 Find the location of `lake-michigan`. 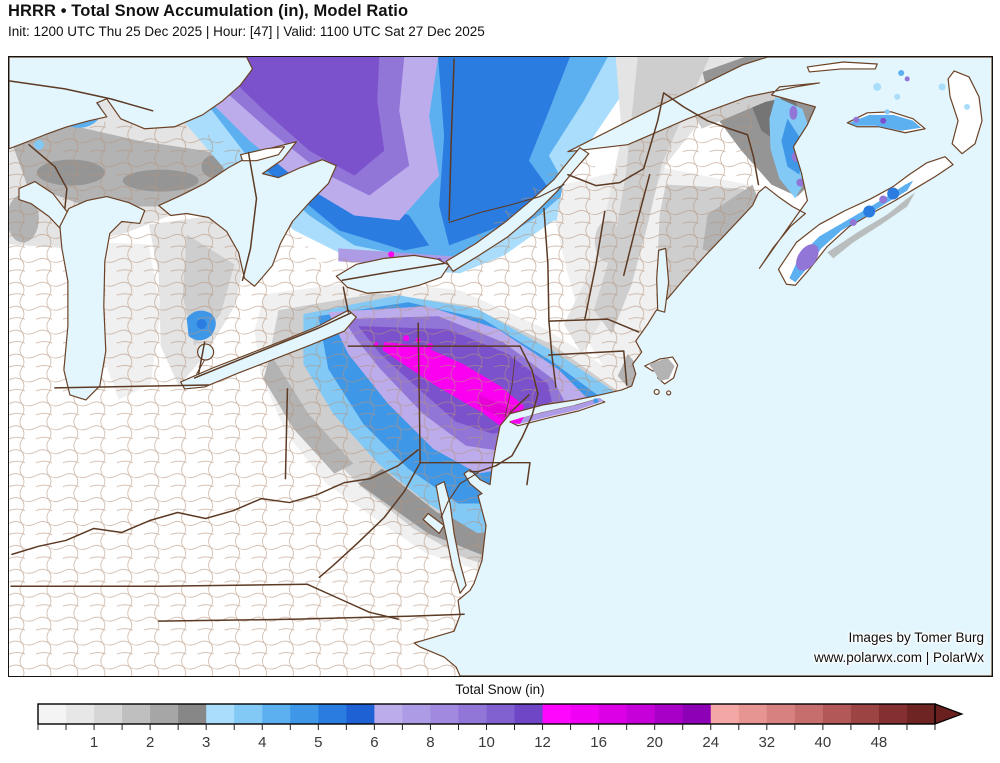

lake-michigan is located at coordinates (102, 298).